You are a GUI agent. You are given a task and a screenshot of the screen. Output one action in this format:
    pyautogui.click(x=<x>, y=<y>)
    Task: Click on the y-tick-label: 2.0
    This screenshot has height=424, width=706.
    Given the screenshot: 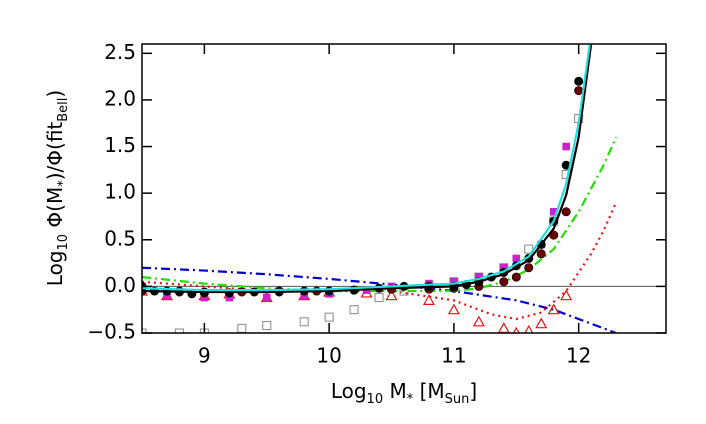 What is the action you would take?
    pyautogui.click(x=120, y=98)
    